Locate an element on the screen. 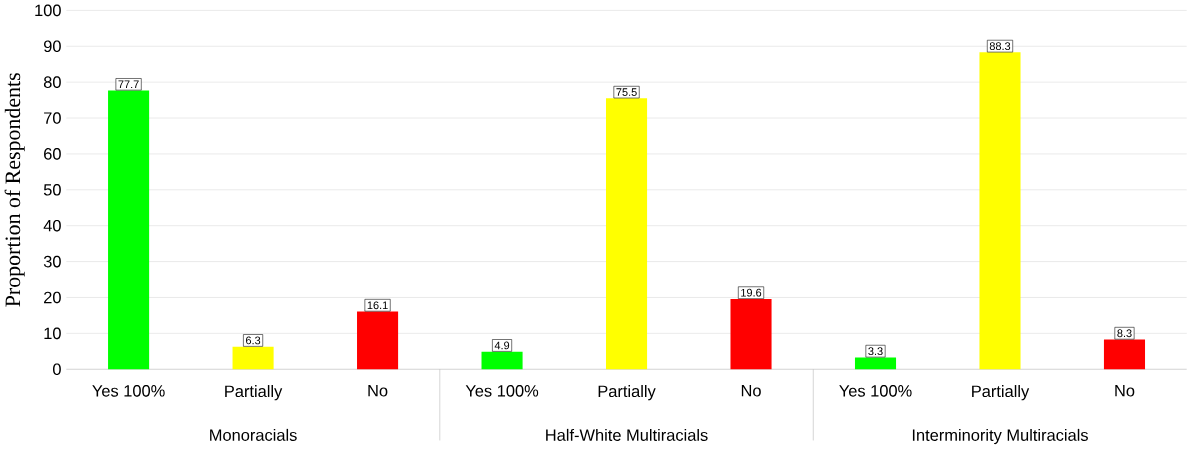 The image size is (1187, 449). text: Monoracials is located at coordinates (253, 435).